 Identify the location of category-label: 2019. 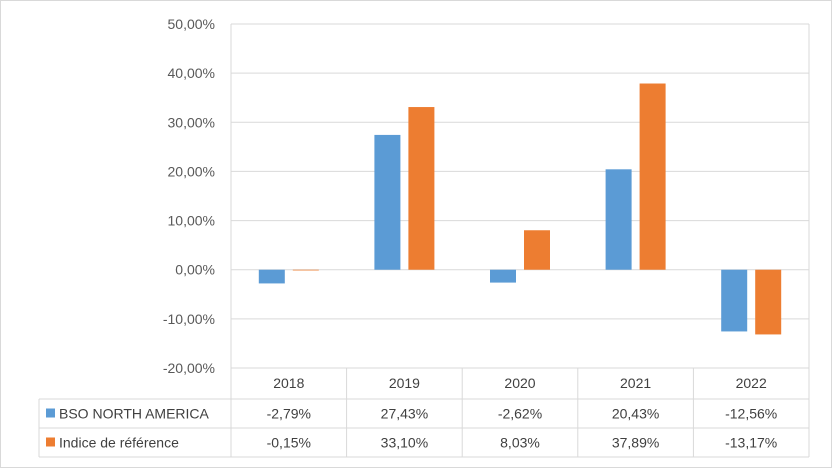
(404, 383).